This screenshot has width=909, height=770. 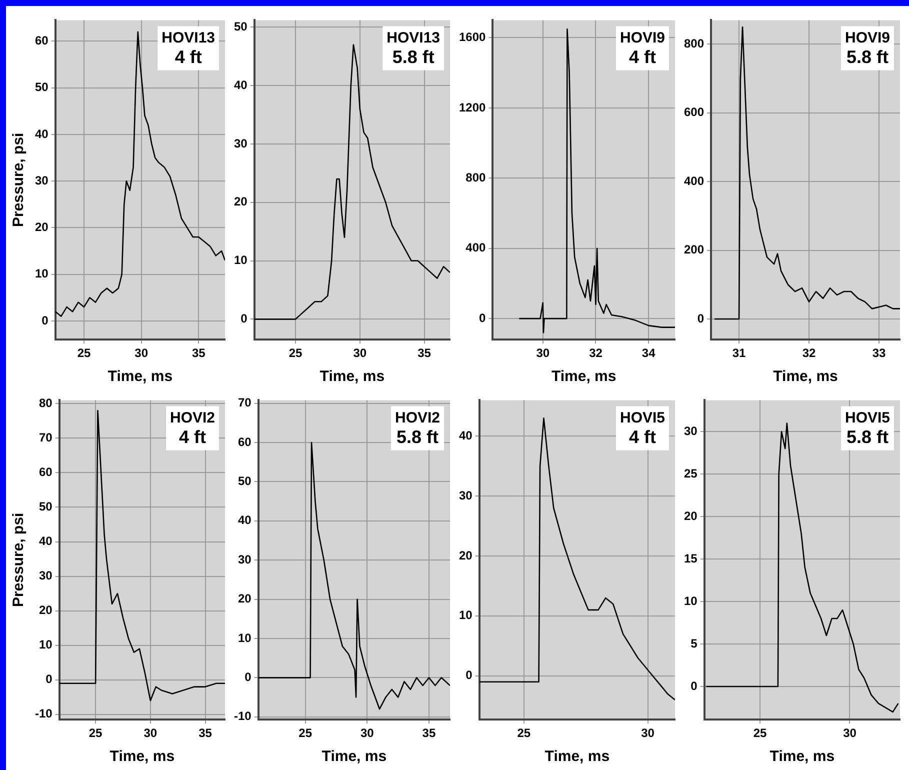 I want to click on y-tick-label: 1200, so click(x=472, y=107).